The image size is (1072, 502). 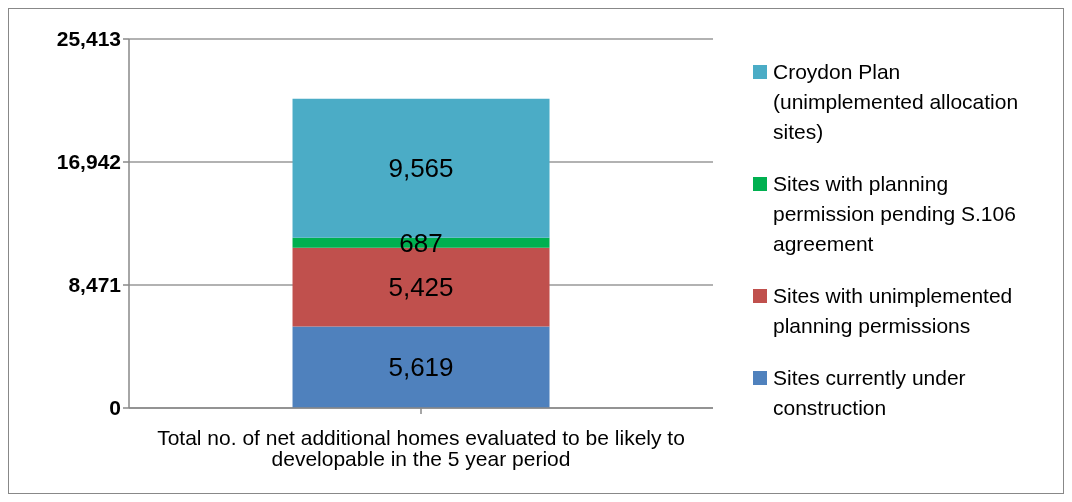 What do you see at coordinates (895, 214) in the screenshot?
I see `legend-label: Sites with planning permission pending S.106 agreement` at bounding box center [895, 214].